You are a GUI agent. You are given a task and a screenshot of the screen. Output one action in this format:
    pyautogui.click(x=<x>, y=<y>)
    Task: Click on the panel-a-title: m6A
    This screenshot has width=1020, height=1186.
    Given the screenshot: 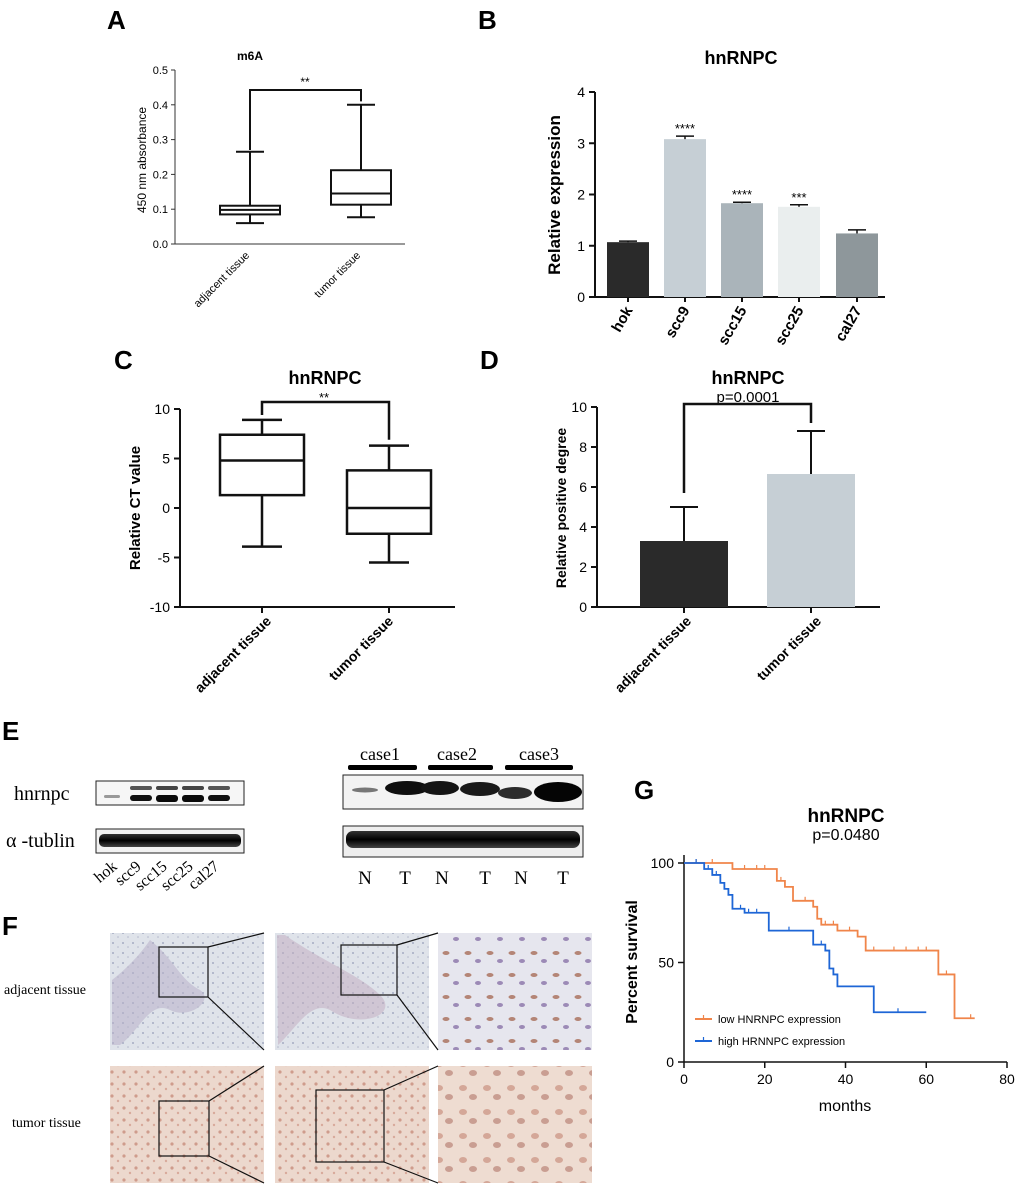 What is the action you would take?
    pyautogui.click(x=250, y=56)
    